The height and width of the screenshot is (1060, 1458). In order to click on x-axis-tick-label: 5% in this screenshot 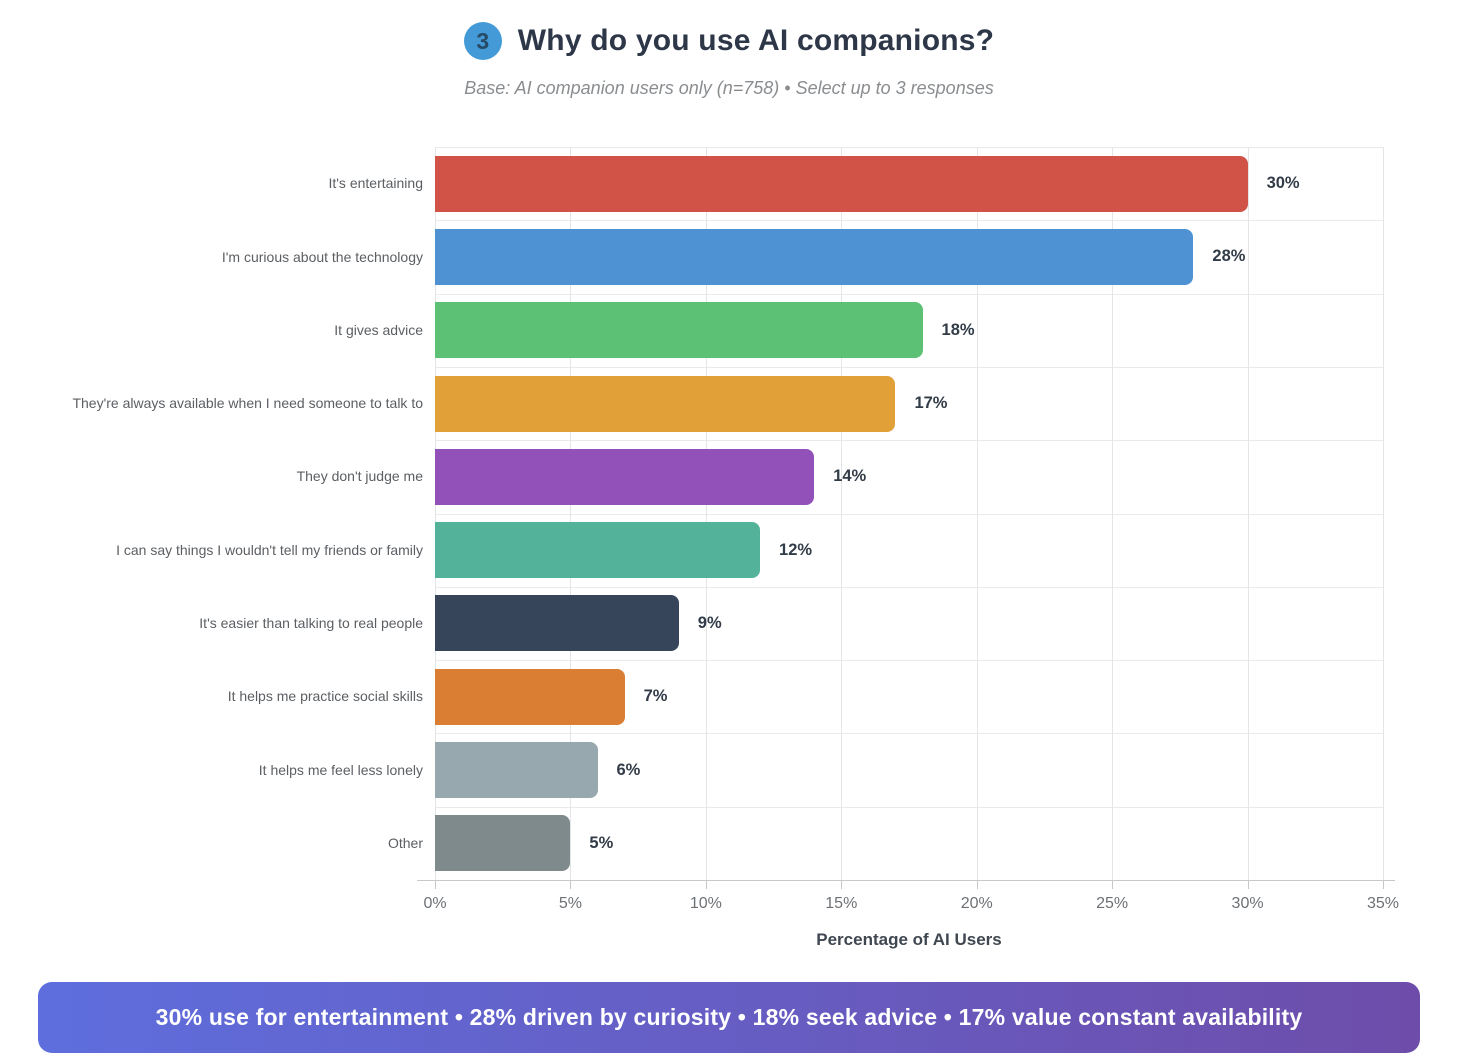, I will do `click(570, 903)`.